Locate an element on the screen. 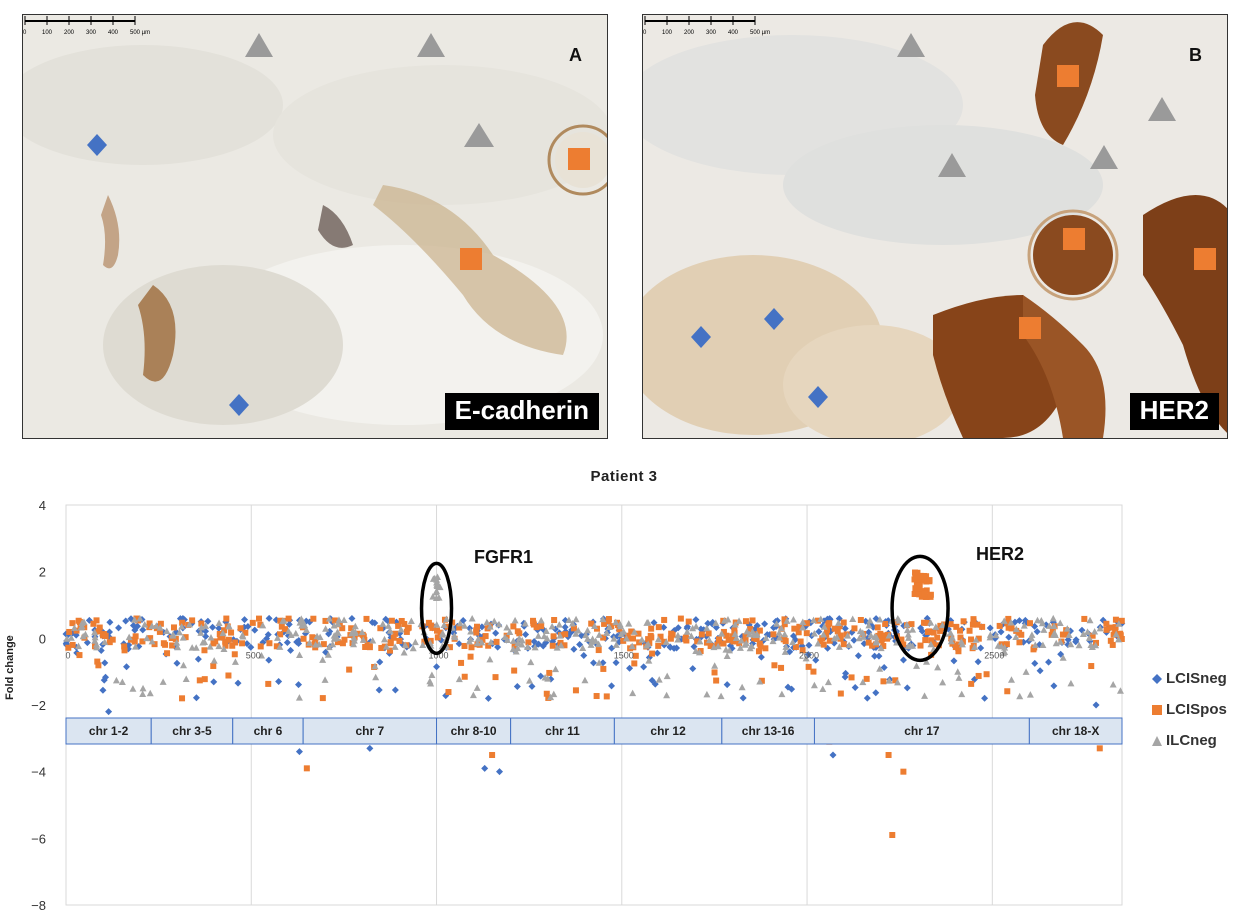 This screenshot has height=910, width=1248. panel-letter-b: B is located at coordinates (1195, 55).